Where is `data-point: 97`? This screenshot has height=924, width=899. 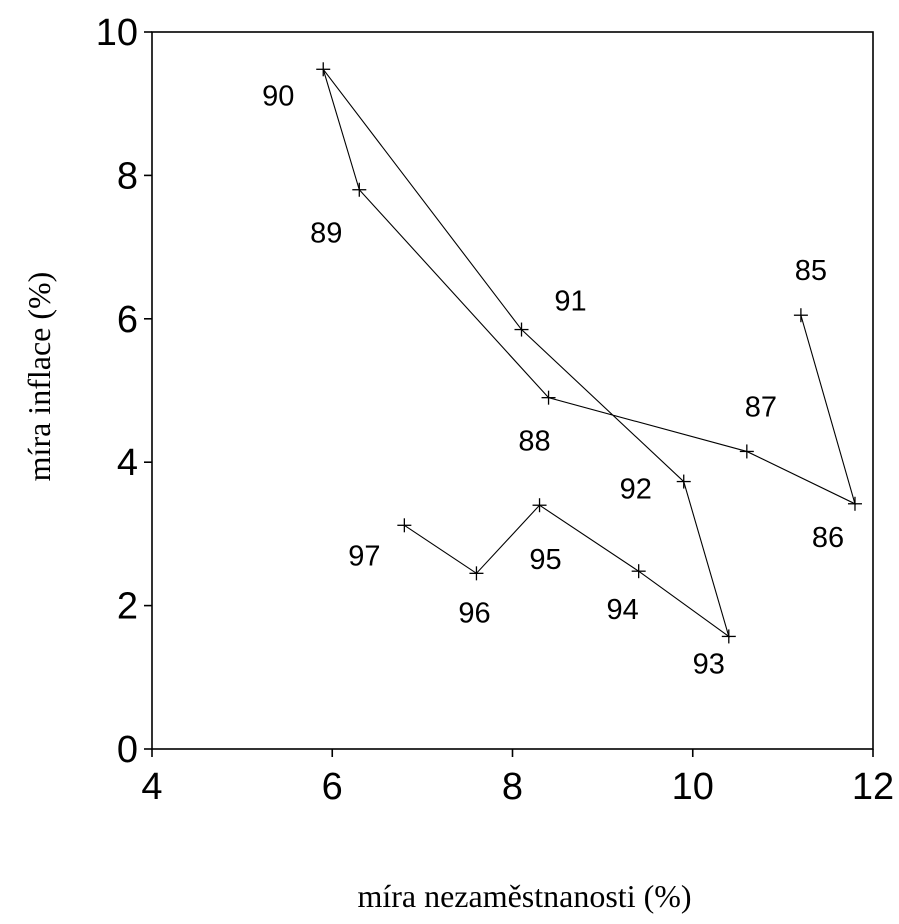
data-point: 97 is located at coordinates (380, 545).